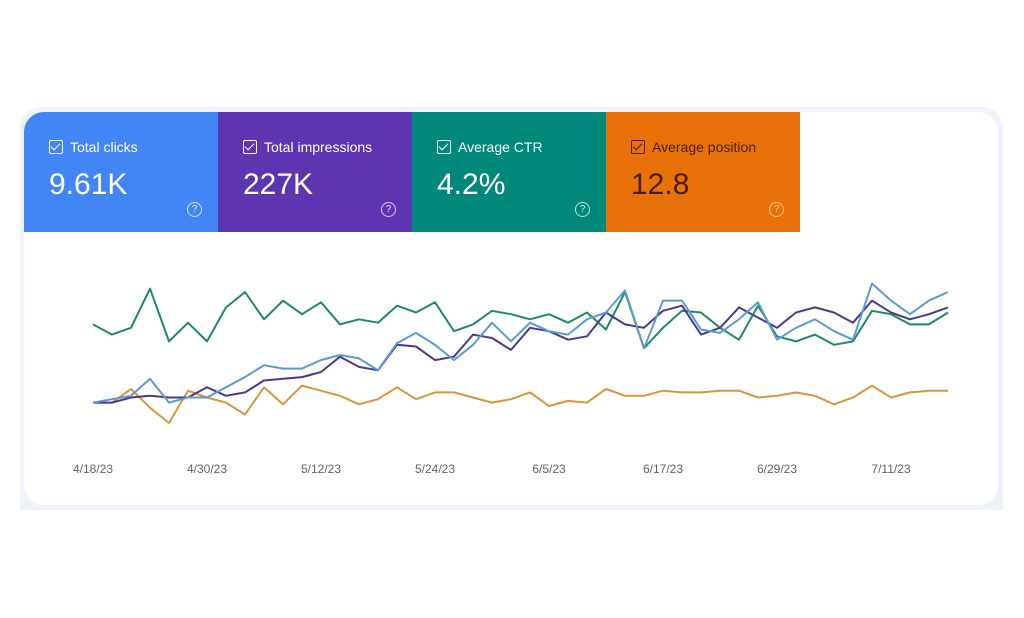 The image size is (1024, 618). Describe the element at coordinates (520, 404) in the screenshot. I see `series-line-average-position` at that location.